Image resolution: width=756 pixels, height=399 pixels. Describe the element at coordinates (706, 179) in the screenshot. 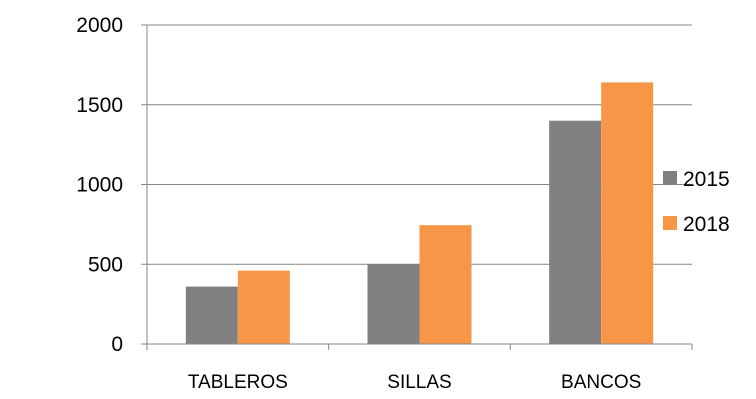

I see `legend-label-2015: 2015` at that location.